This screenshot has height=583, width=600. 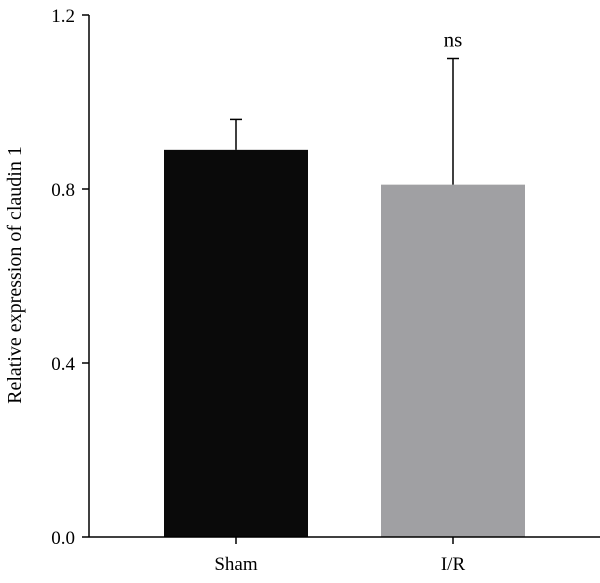 What do you see at coordinates (453, 40) in the screenshot?
I see `significance-label-1: ns` at bounding box center [453, 40].